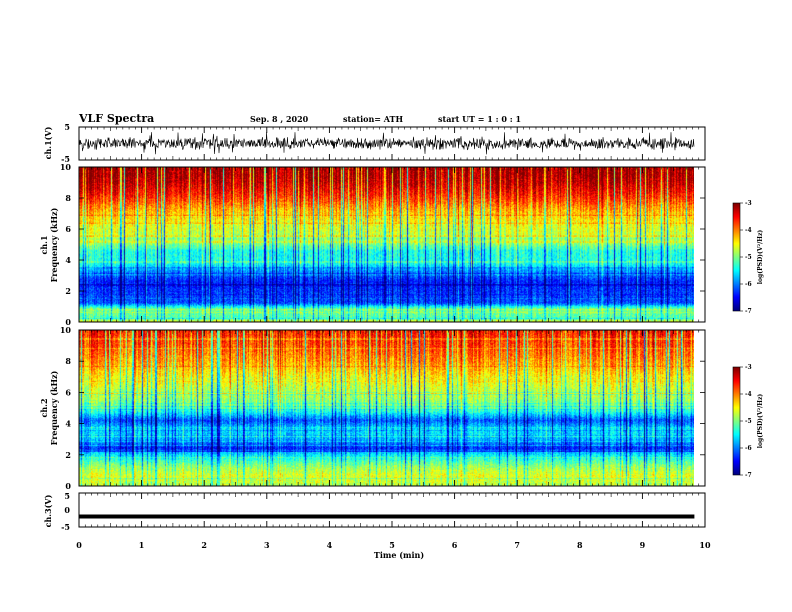  What do you see at coordinates (455, 545) in the screenshot?
I see `time-tick-label: 6` at bounding box center [455, 545].